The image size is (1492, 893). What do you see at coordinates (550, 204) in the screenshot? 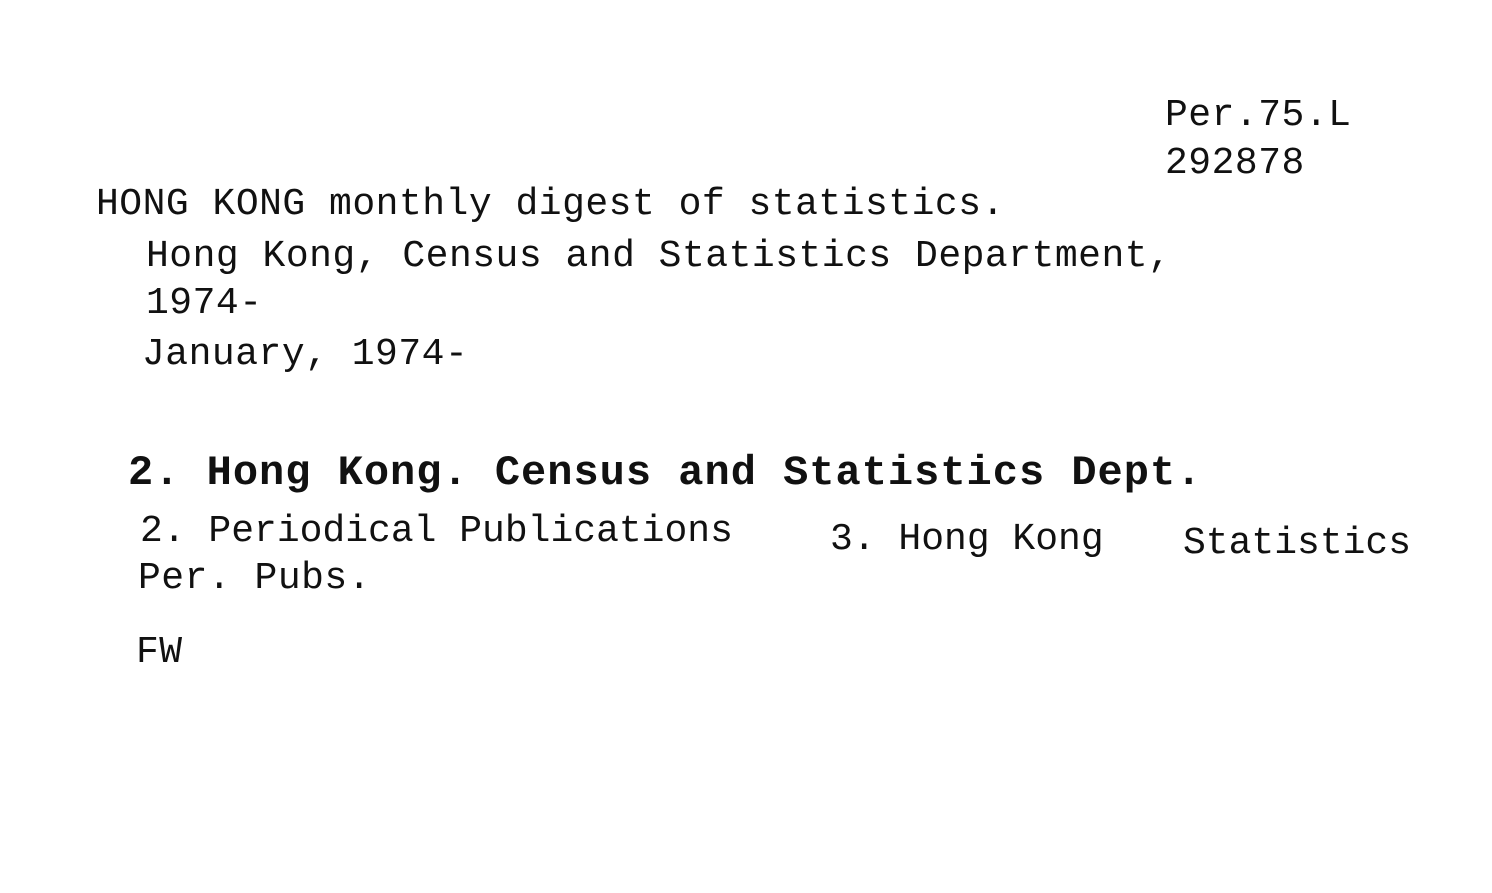
I see `title-entry: HONG KONG monthly digest of statistics.` at bounding box center [550, 204].